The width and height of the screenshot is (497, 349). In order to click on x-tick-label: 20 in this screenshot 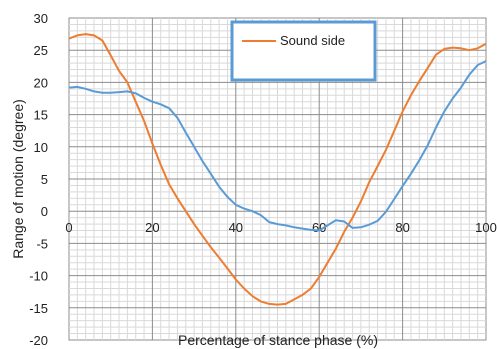, I will do `click(152, 227)`.